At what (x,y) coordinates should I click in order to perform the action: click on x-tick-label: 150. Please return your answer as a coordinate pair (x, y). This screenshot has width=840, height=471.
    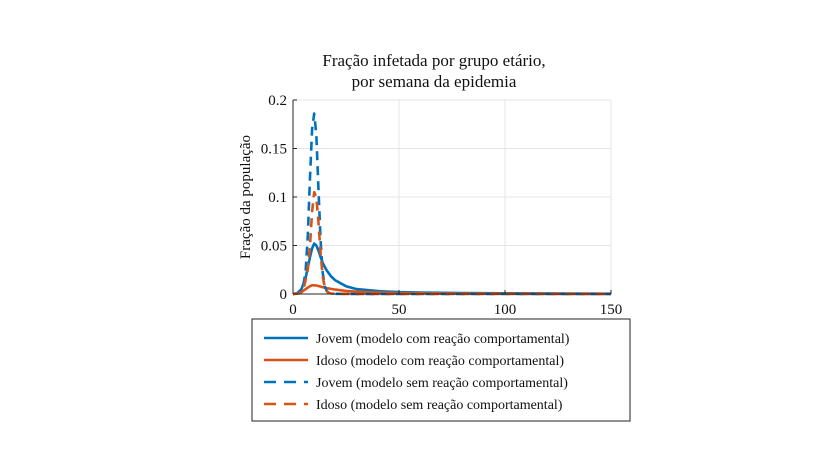
    Looking at the image, I should click on (611, 310).